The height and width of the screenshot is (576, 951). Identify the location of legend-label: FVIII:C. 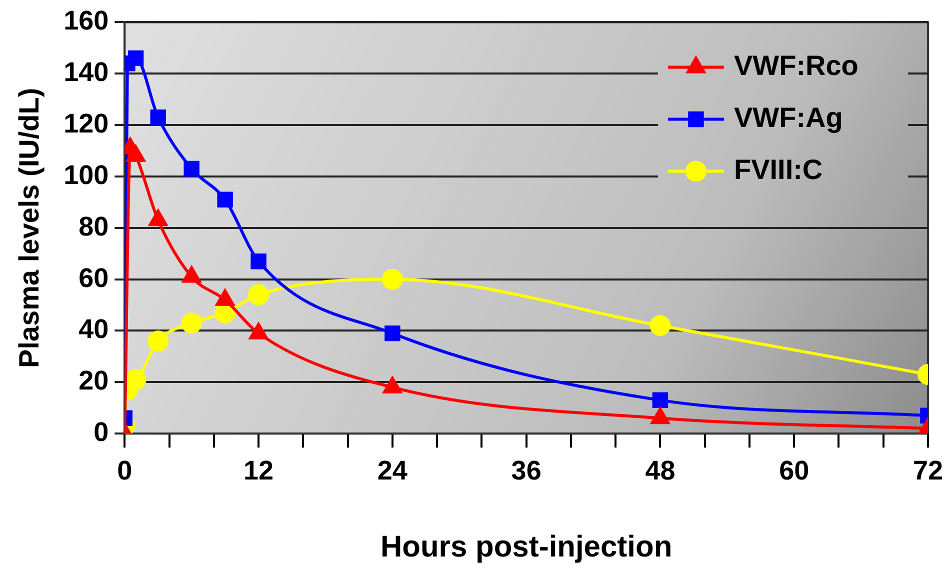
(778, 169).